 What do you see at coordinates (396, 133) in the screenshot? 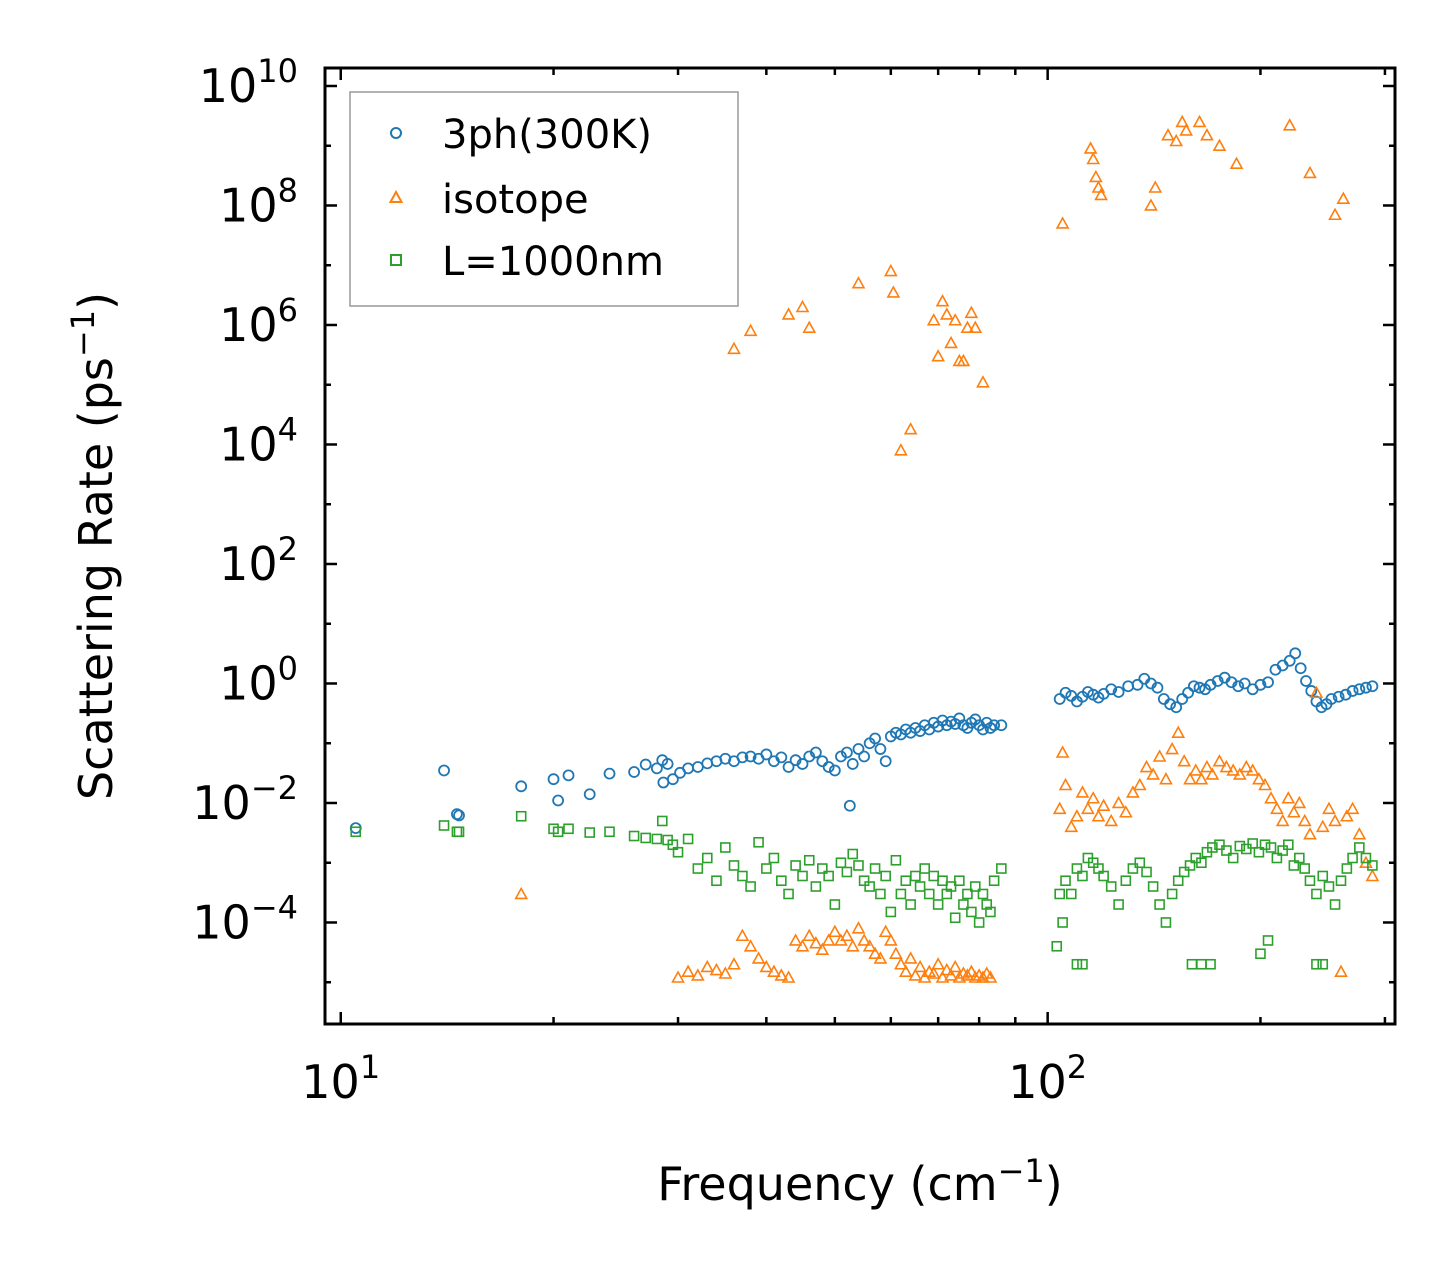
I see `legend-marker-3ph` at bounding box center [396, 133].